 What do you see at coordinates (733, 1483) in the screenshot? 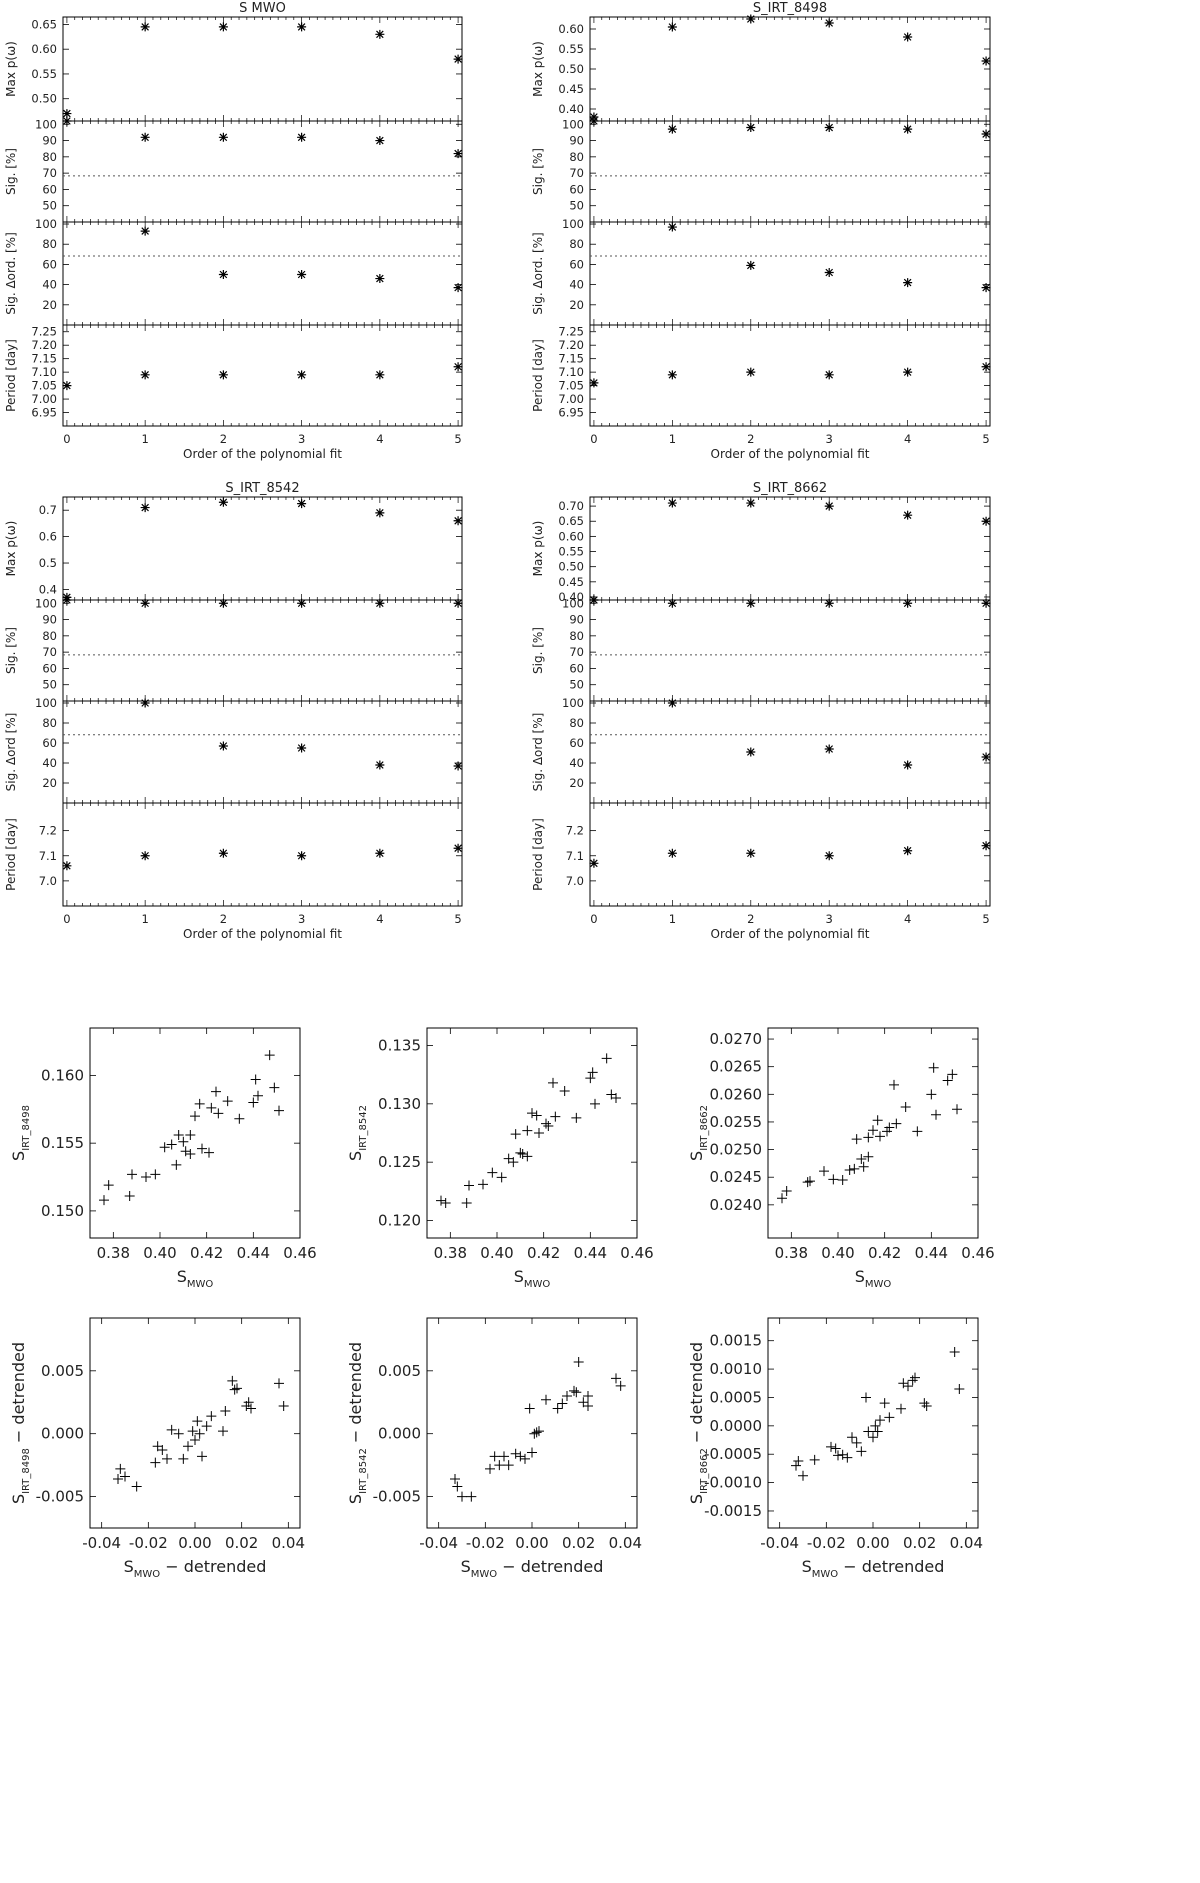
I see `y-tick-label: -0.0010` at bounding box center [733, 1483].